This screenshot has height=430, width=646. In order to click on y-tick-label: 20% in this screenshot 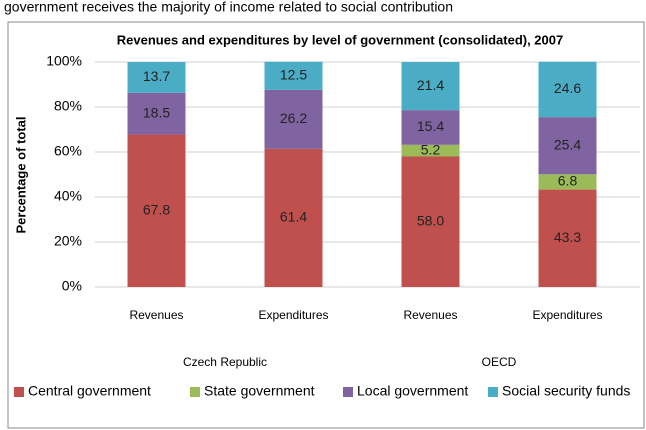, I will do `click(68, 241)`.